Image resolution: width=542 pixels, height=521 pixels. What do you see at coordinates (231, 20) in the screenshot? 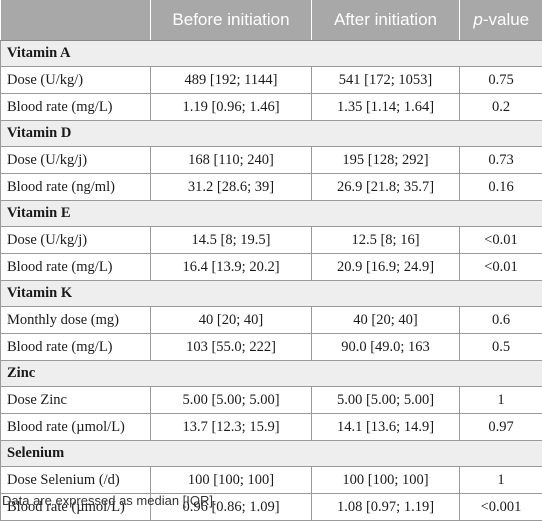
I see `header-before-initiation: Before initiation` at bounding box center [231, 20].